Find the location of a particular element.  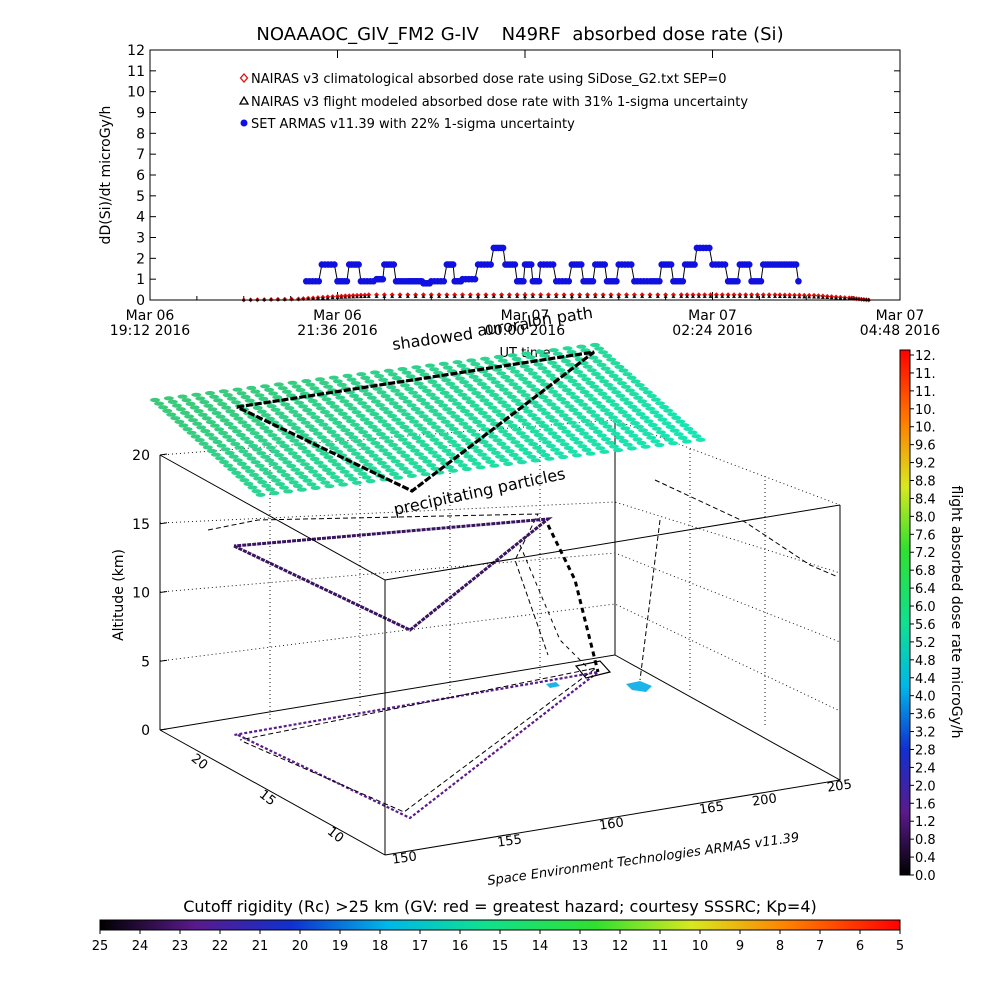

colorbar-tick-label: 9.6 is located at coordinates (925, 446).